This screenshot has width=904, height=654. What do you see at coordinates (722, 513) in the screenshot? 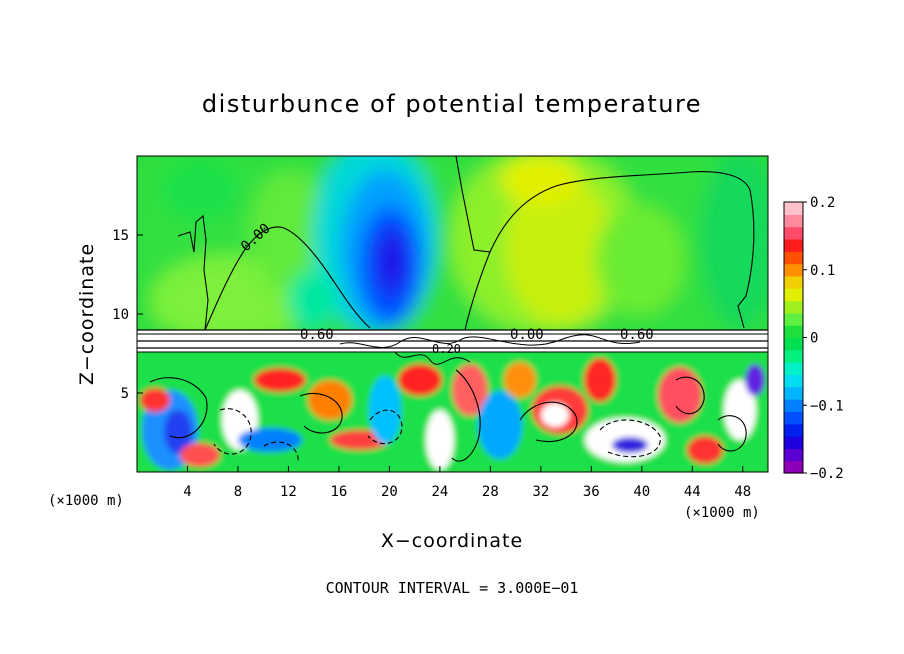
I see `x-unit-right: (×1000 m)` at bounding box center [722, 513].